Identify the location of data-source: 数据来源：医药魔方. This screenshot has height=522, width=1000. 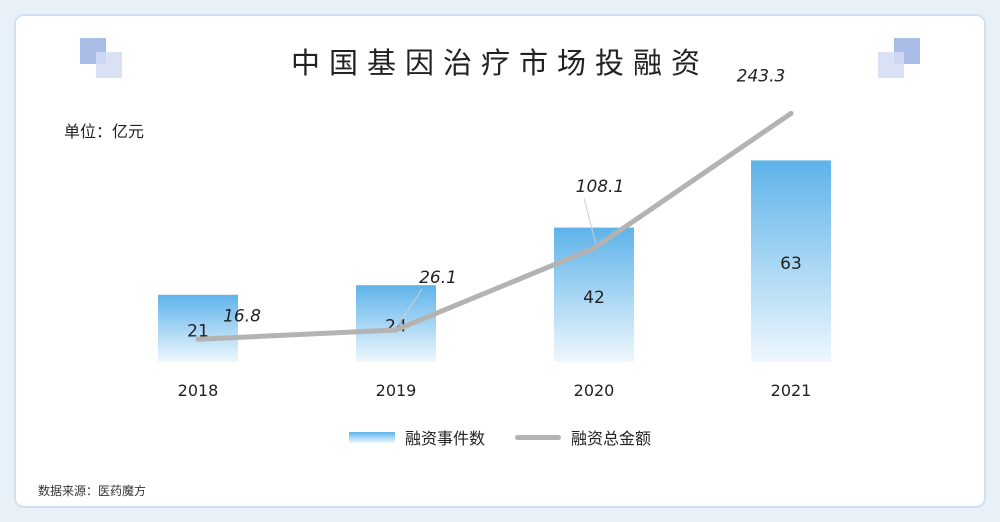
(92, 491).